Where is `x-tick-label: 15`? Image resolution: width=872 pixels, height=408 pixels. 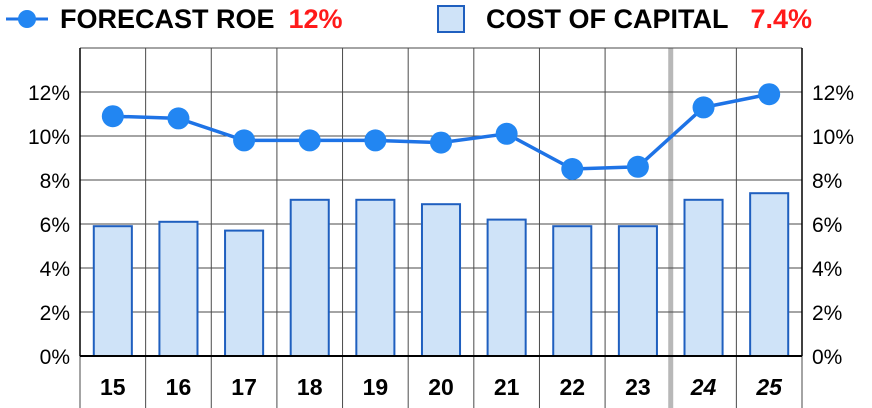
x-tick-label: 15 is located at coordinates (113, 387).